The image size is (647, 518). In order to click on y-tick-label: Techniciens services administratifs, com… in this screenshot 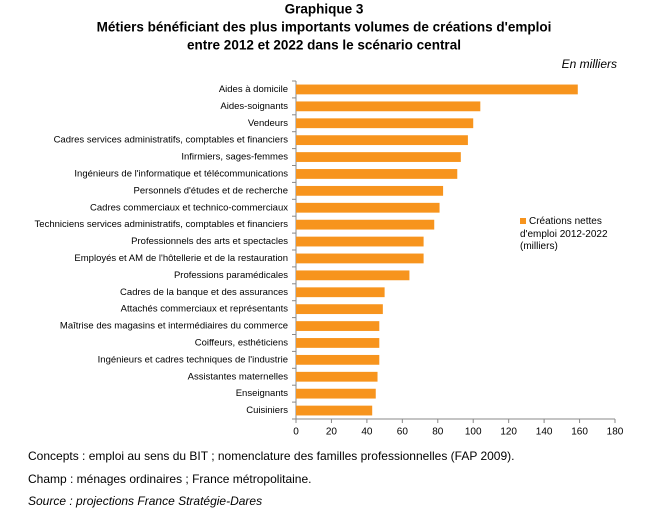, I will do `click(162, 224)`.